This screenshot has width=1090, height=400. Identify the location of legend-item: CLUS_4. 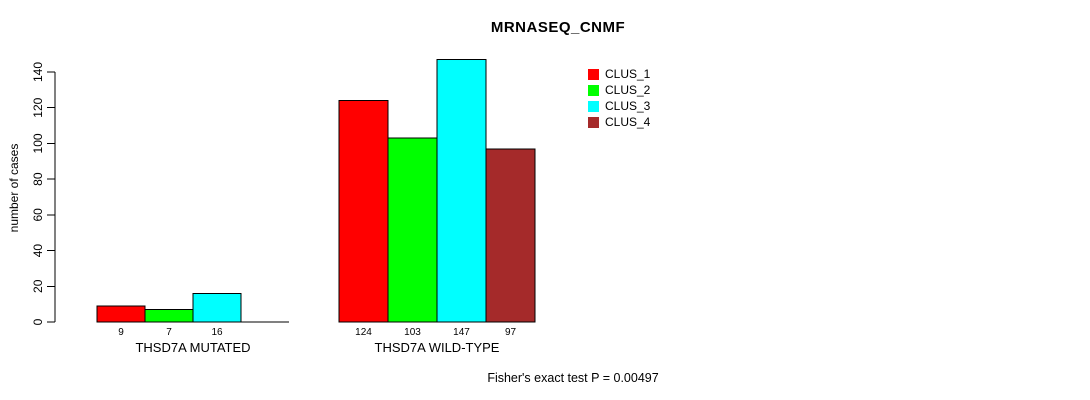
(619, 122).